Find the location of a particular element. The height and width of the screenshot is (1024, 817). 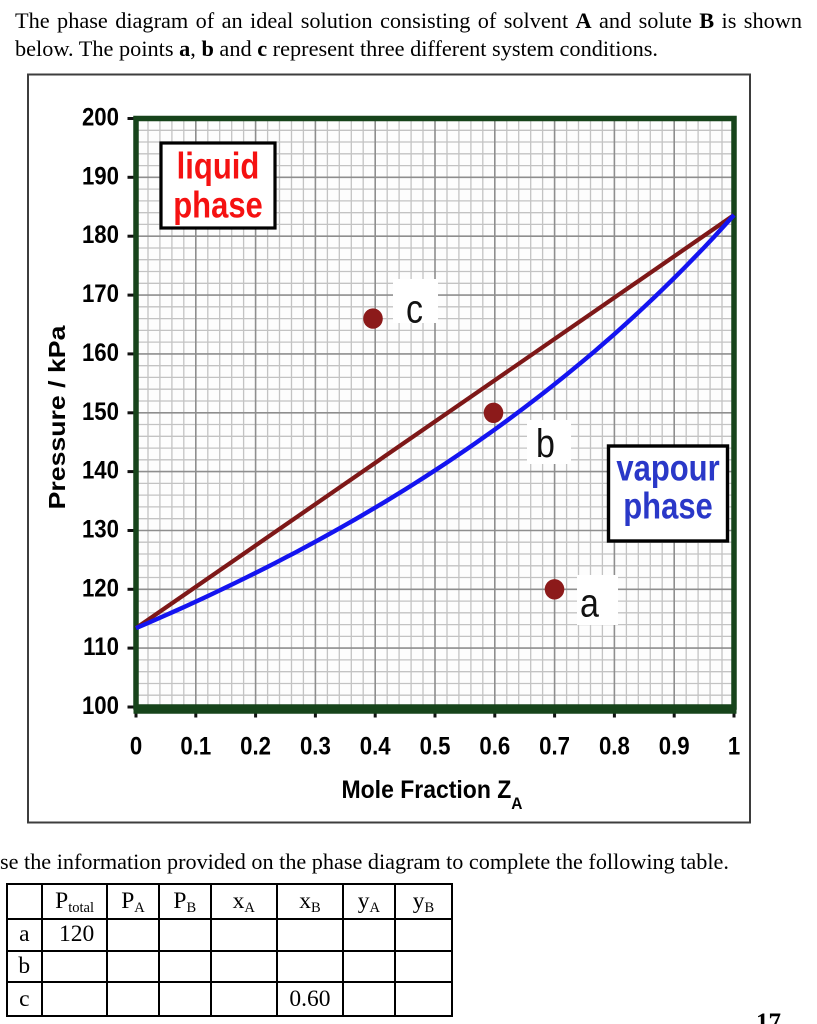

svg-text: 100 is located at coordinates (100, 706).